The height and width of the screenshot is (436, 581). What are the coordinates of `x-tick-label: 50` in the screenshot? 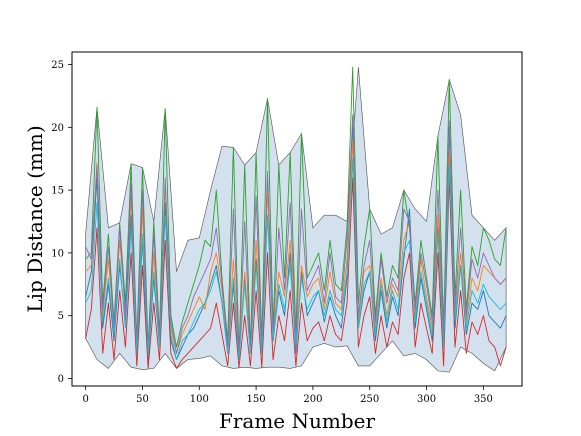 It's located at (142, 399).